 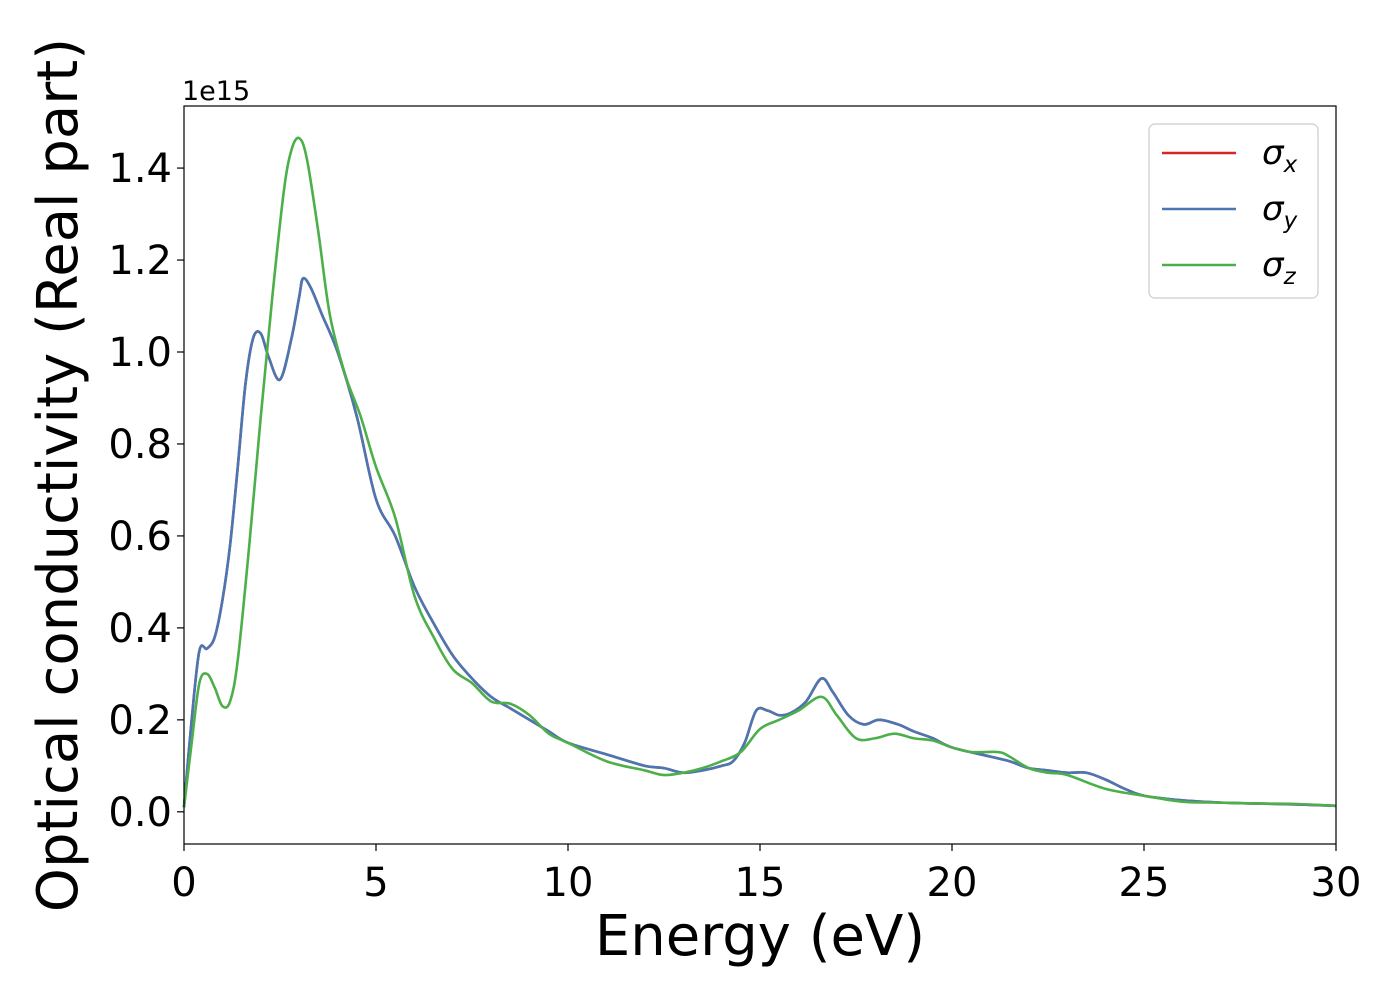 I want to click on x-tick-label: 10, so click(x=568, y=883).